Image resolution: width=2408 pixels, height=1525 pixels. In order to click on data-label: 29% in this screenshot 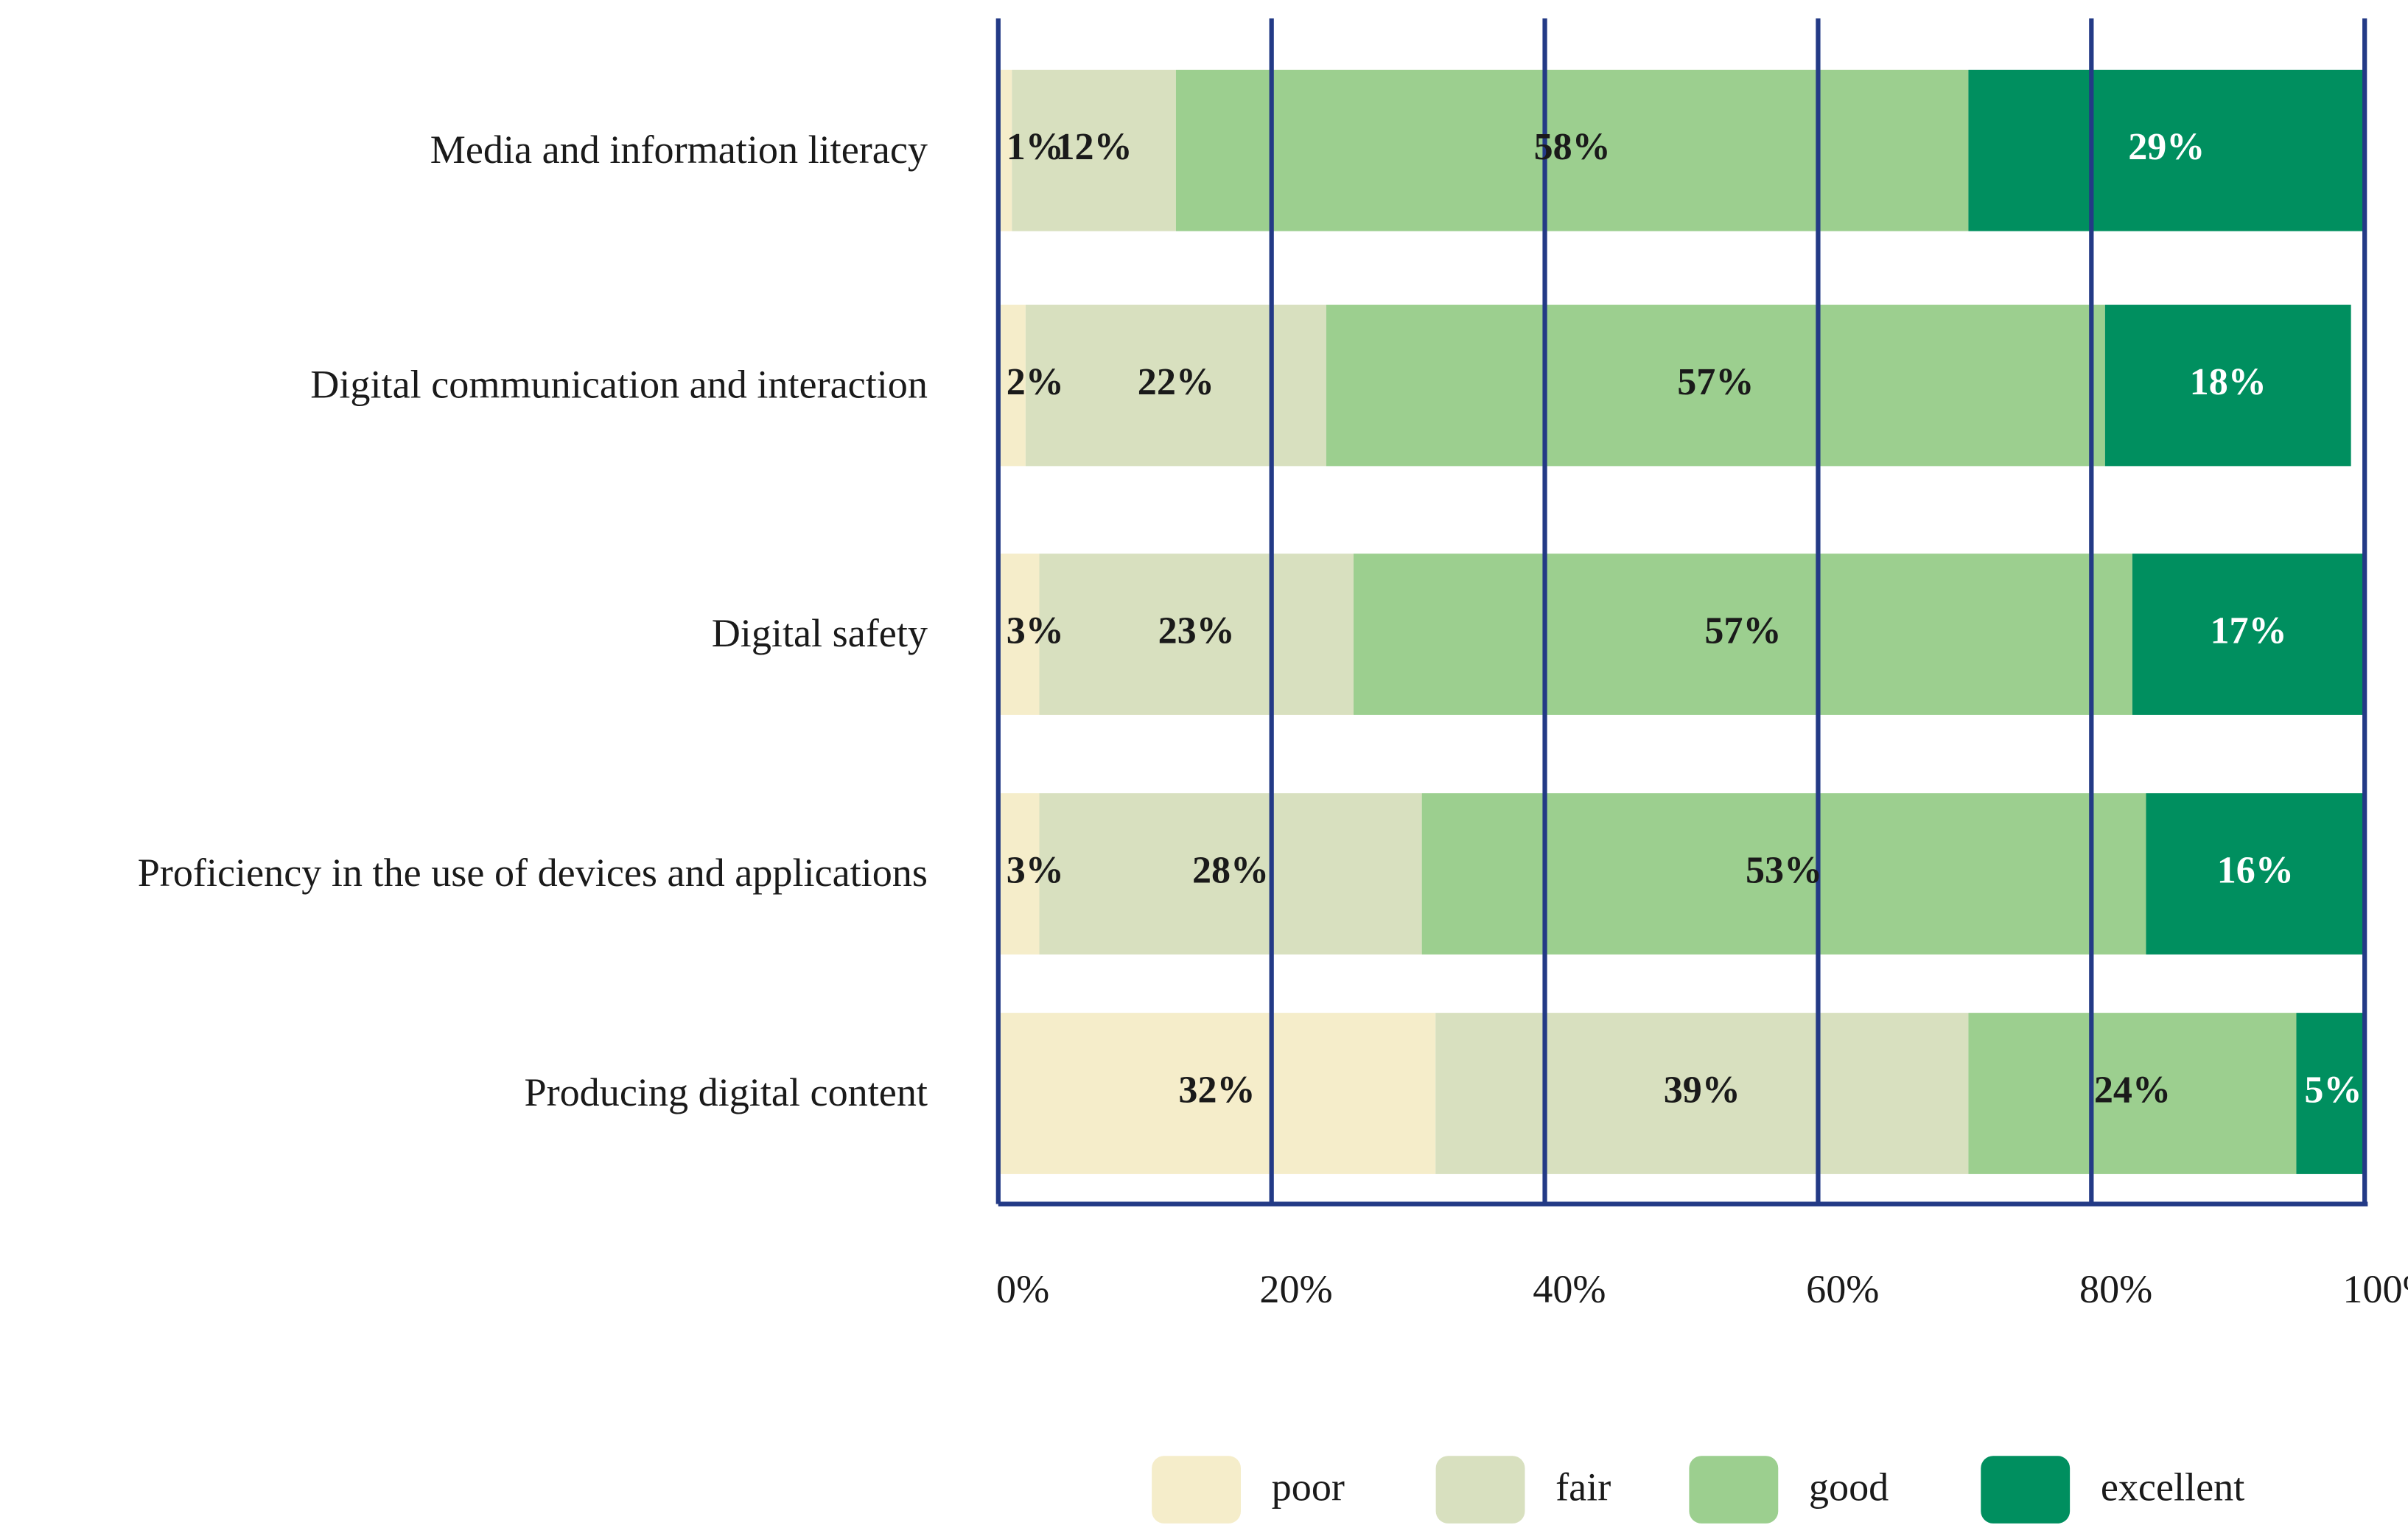, I will do `click(2166, 147)`.